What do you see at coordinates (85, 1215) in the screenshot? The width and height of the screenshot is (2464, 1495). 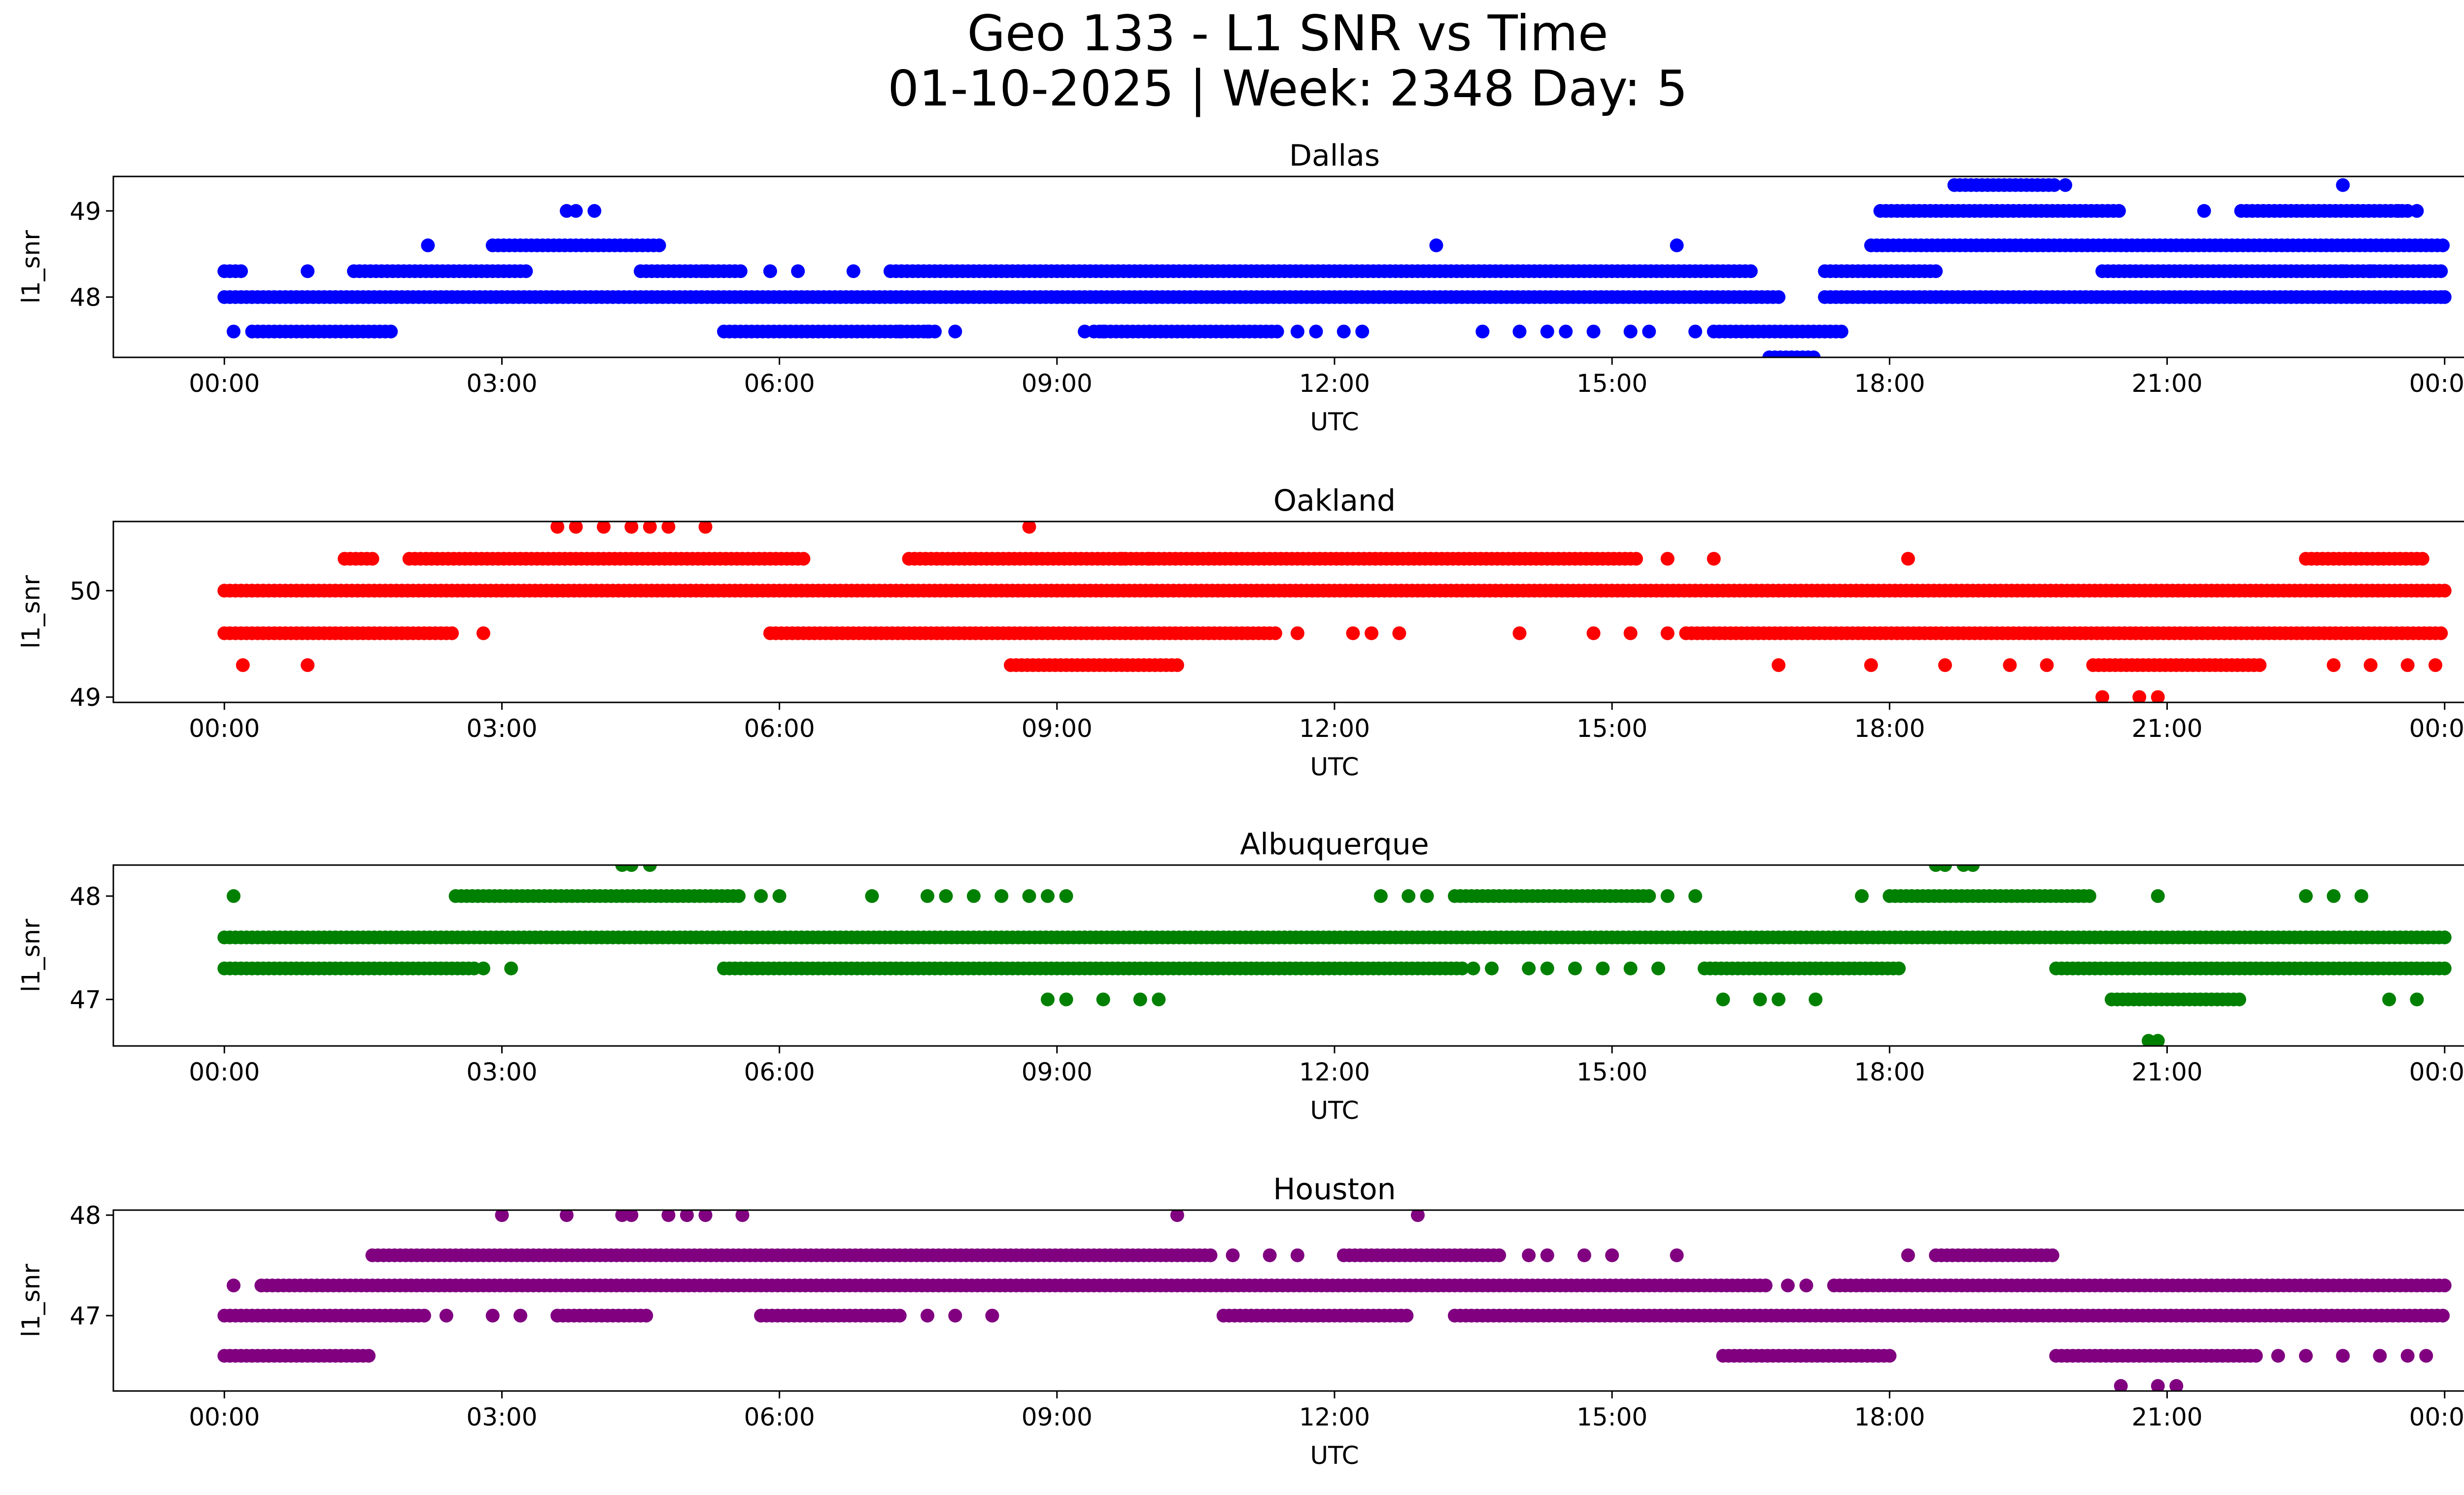 I see `y-tick-label: 48` at bounding box center [85, 1215].